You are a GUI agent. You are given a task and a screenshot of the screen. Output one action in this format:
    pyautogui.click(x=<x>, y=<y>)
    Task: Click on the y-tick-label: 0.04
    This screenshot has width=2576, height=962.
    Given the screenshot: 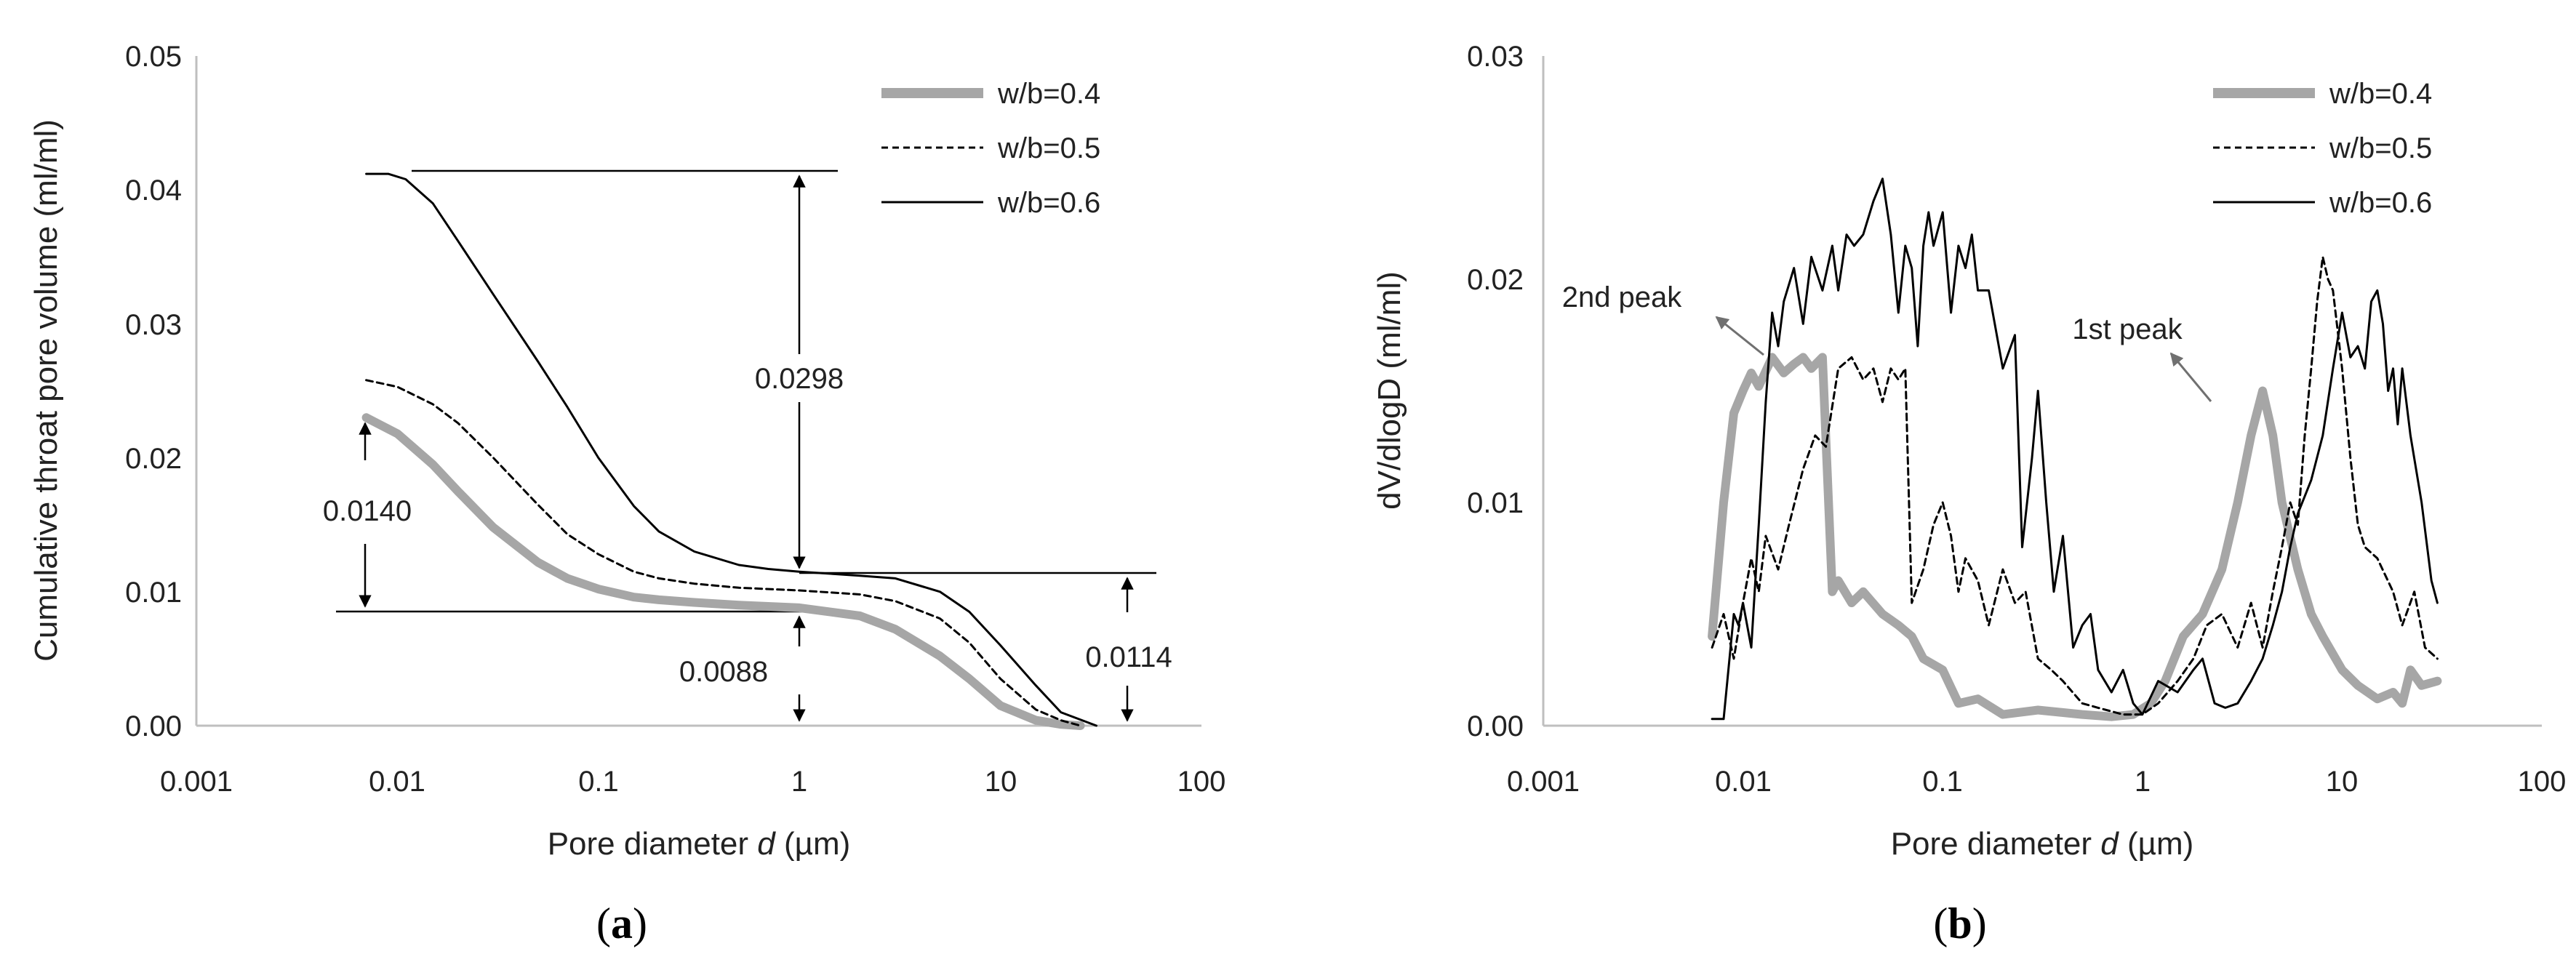 What is the action you would take?
    pyautogui.click(x=153, y=191)
    